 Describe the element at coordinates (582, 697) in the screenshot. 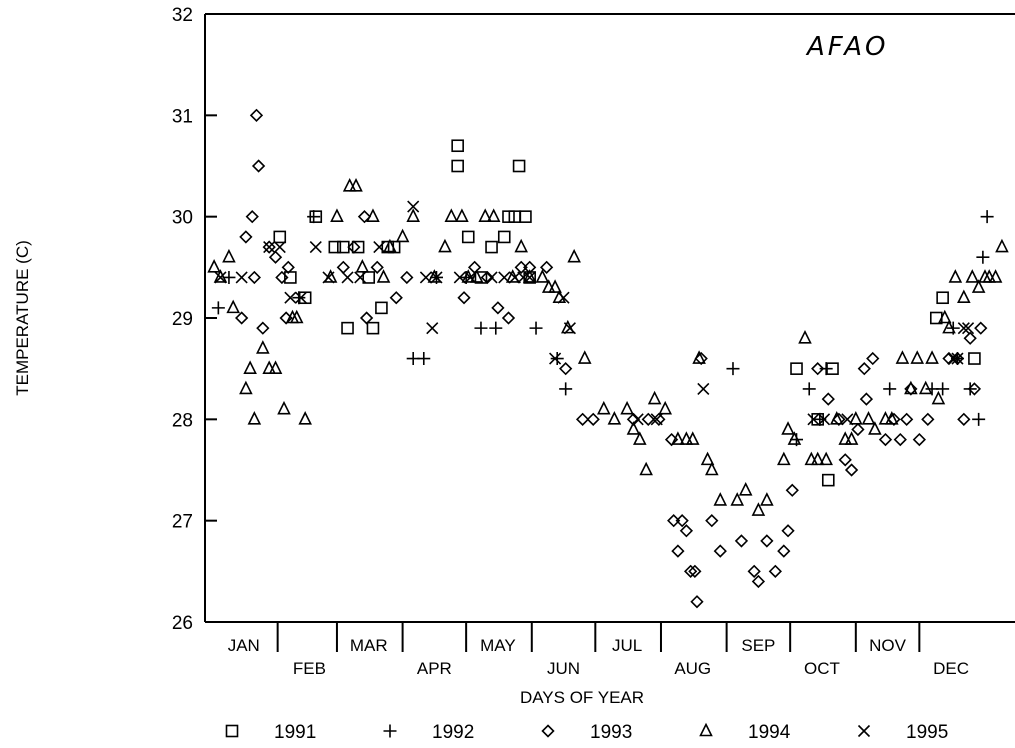

I see `x-axis-title: DAYS OF YEAR` at that location.